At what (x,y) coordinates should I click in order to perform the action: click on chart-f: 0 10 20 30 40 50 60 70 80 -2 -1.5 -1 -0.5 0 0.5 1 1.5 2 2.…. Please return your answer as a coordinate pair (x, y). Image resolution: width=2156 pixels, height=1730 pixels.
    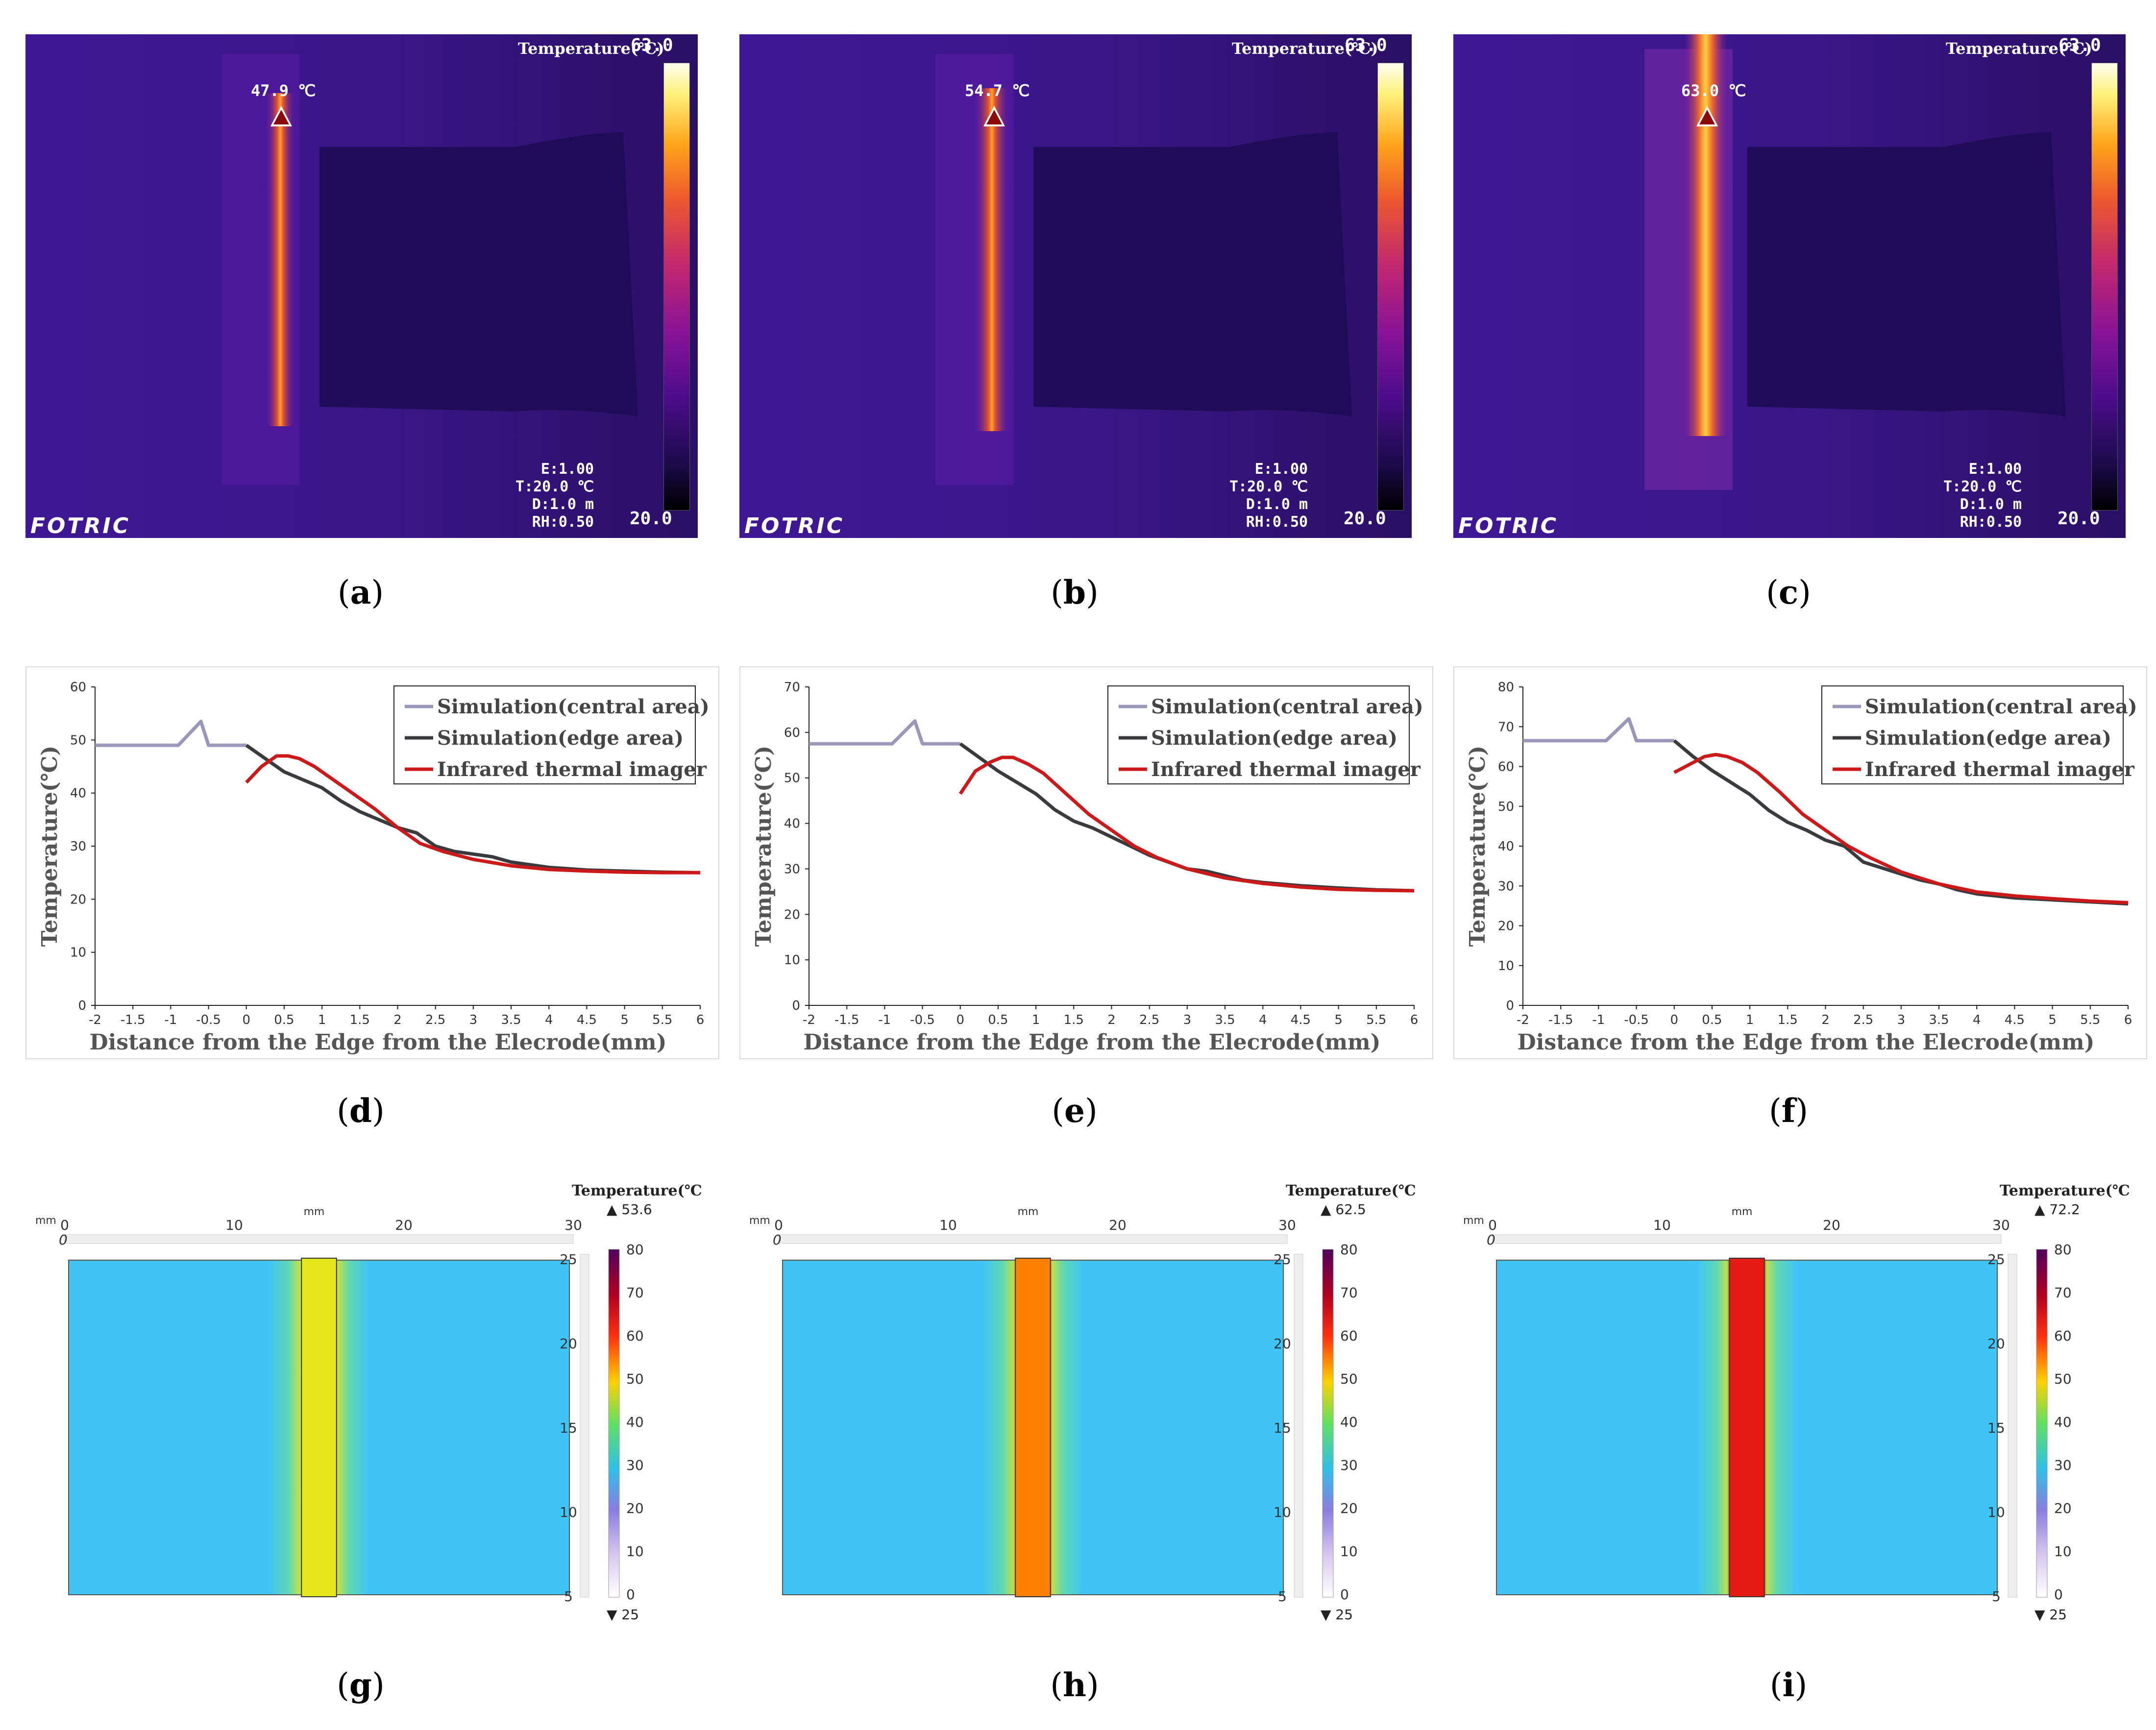
    Looking at the image, I should click on (1800, 862).